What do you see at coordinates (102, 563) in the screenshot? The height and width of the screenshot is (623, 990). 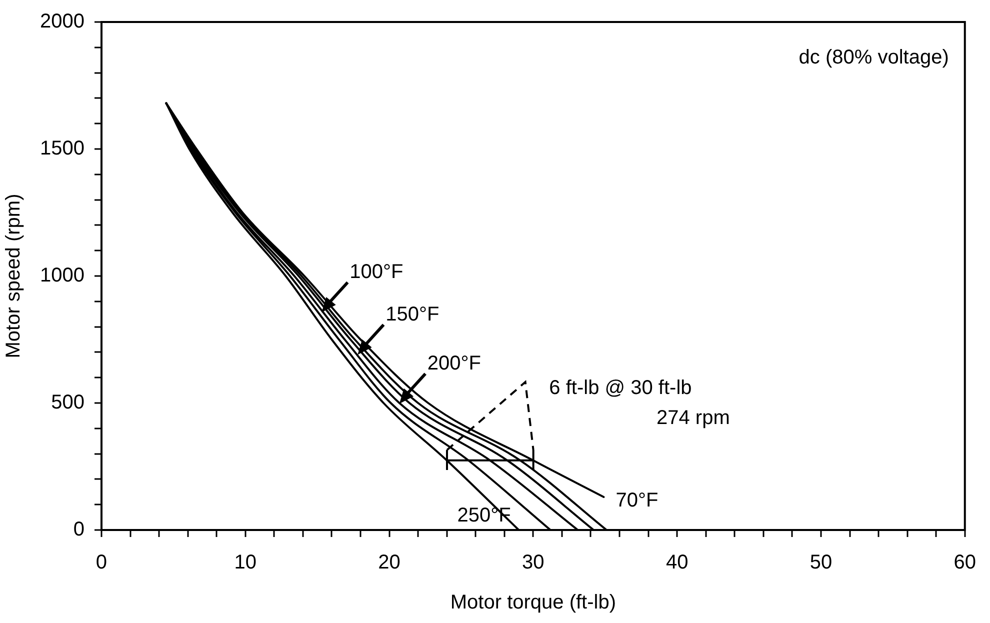 I see `x-tick-label: 0` at bounding box center [102, 563].